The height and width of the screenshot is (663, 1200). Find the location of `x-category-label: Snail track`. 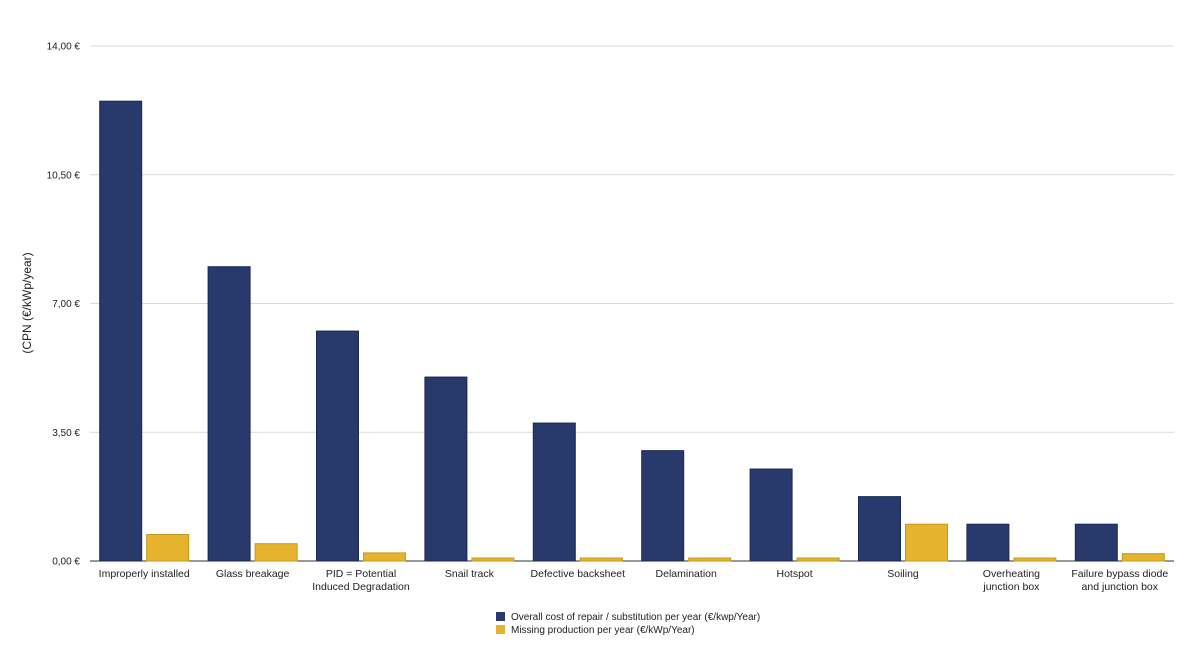

x-category-label: Snail track is located at coordinates (470, 574).